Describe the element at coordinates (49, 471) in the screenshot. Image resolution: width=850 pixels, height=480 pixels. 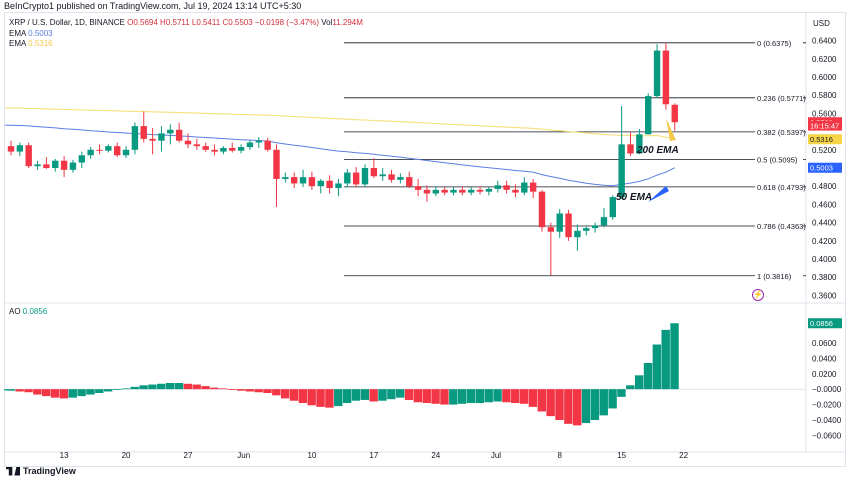
I see `branding-text: TradingView` at that location.